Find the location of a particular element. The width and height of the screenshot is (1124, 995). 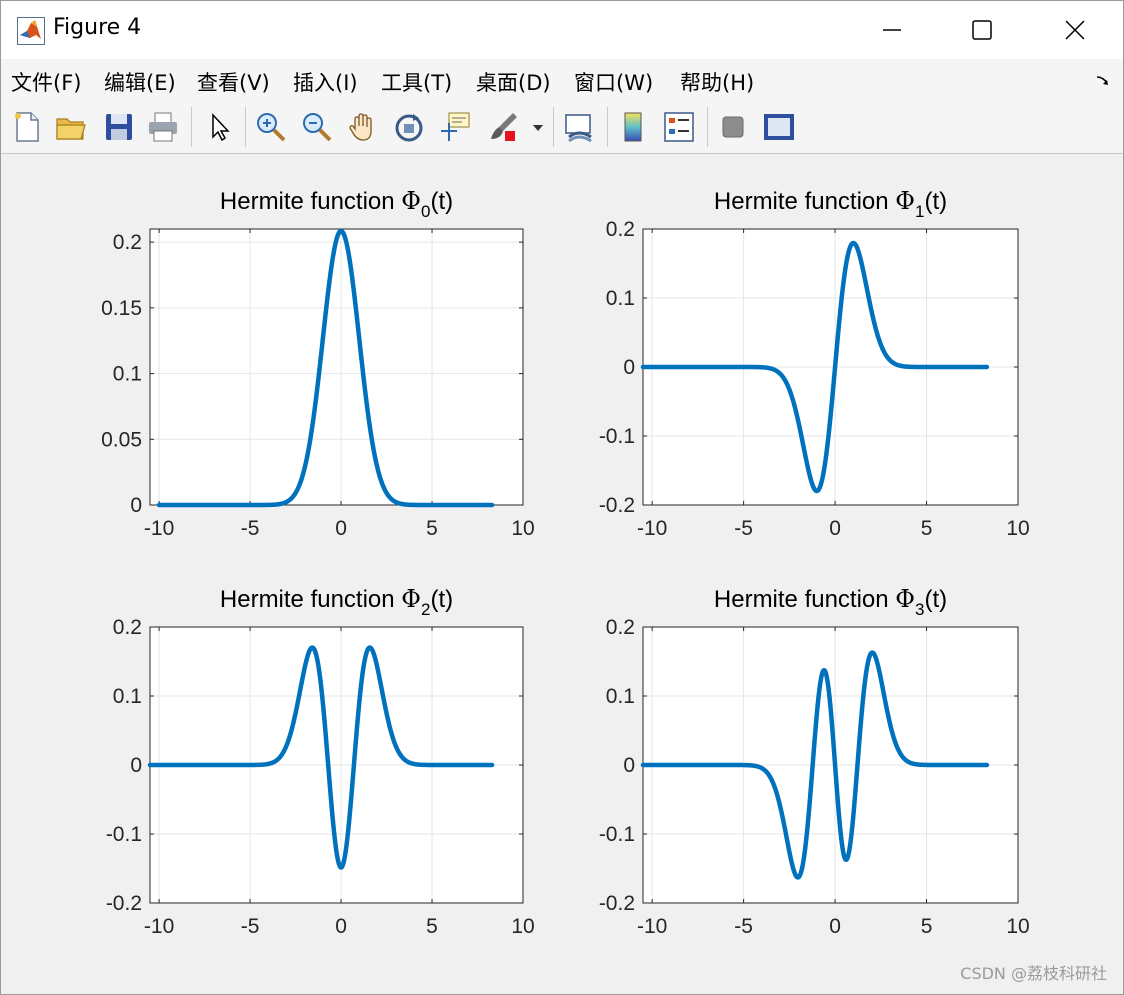

rotate-3d-icon is located at coordinates (409, 127).